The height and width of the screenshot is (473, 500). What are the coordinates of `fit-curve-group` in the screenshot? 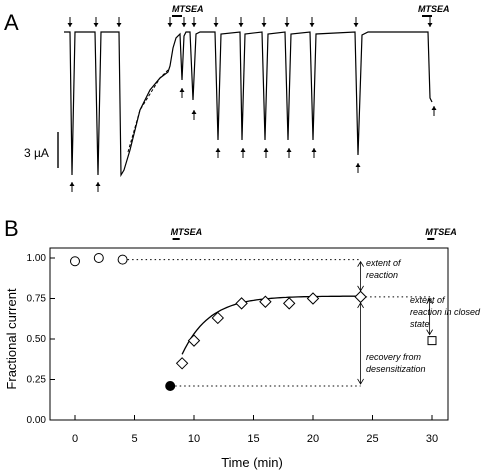 It's located at (271, 325).